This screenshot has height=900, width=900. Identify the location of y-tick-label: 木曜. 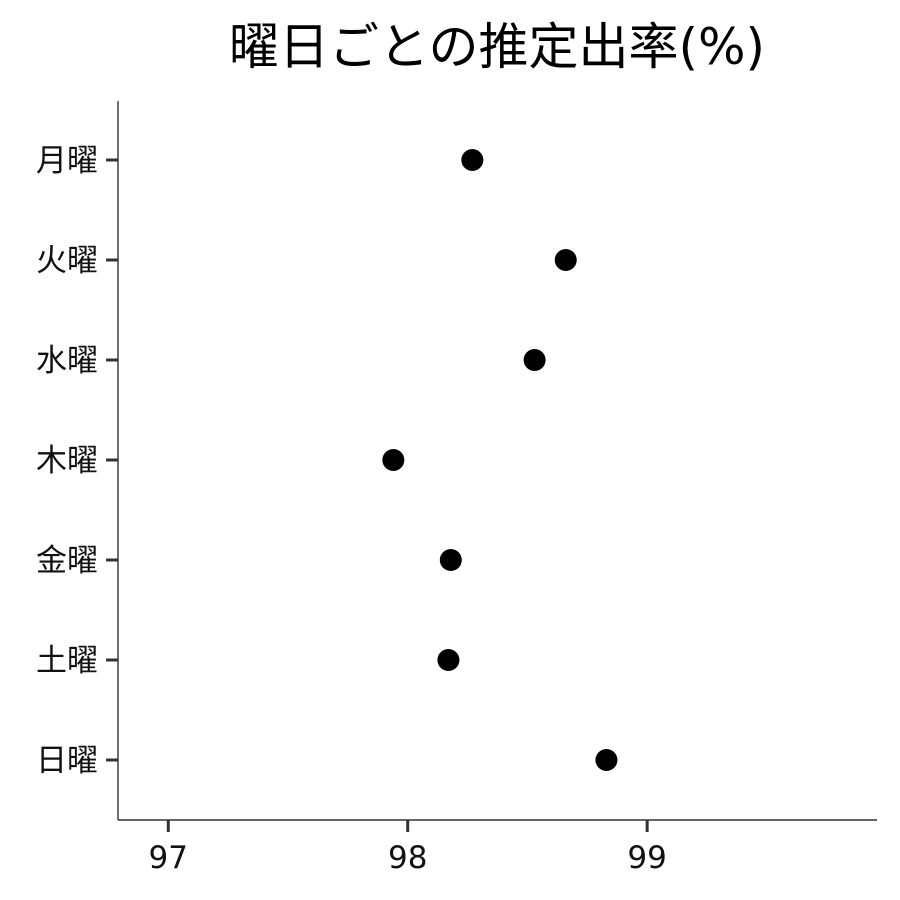
(67, 461).